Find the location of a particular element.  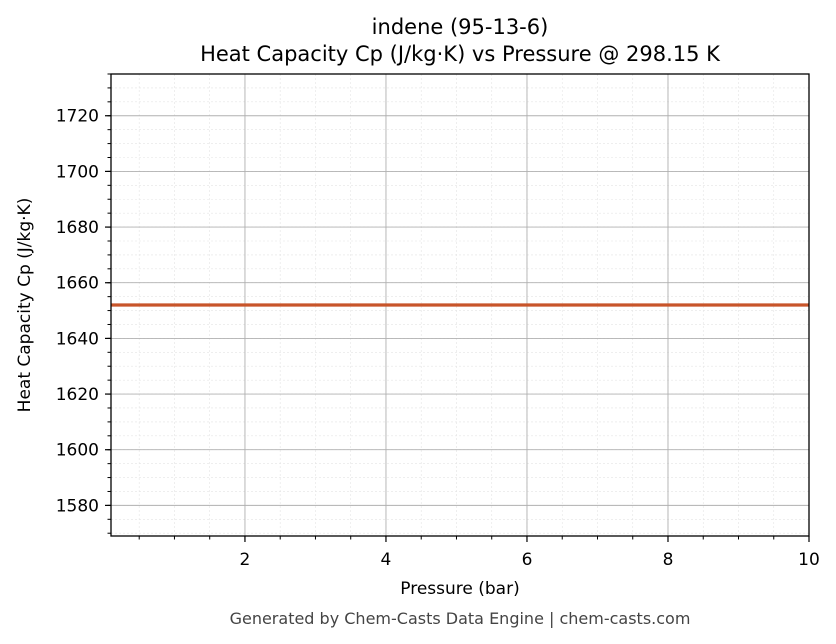

x-tick-label: 10 is located at coordinates (809, 560).